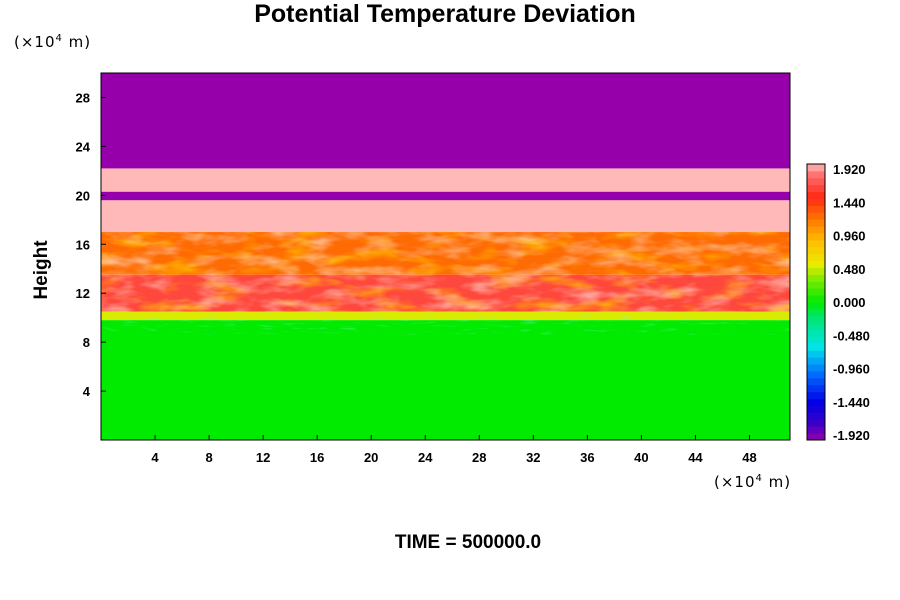 Image resolution: width=900 pixels, height=600 pixels. What do you see at coordinates (533, 457) in the screenshot?
I see `x-tick-label-7: 32` at bounding box center [533, 457].